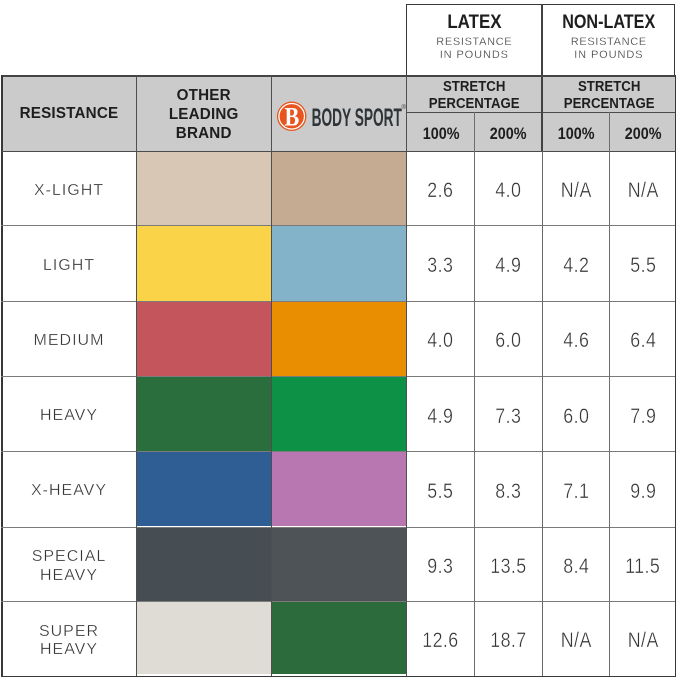  I want to click on svg-text: BODY SPORT, so click(356, 118).